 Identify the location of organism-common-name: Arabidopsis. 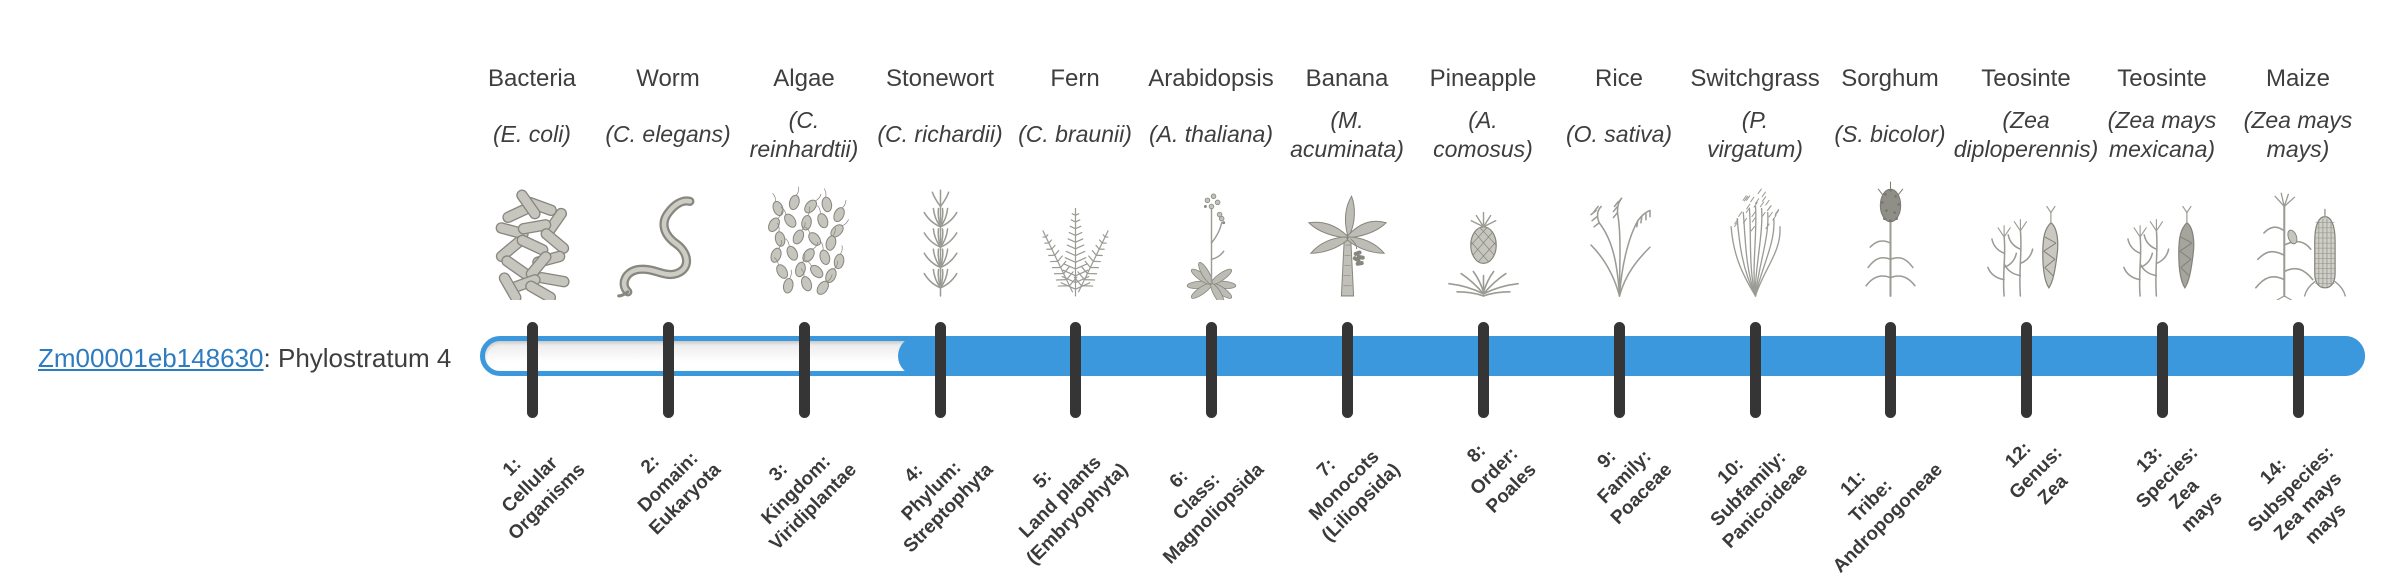
(1211, 78).